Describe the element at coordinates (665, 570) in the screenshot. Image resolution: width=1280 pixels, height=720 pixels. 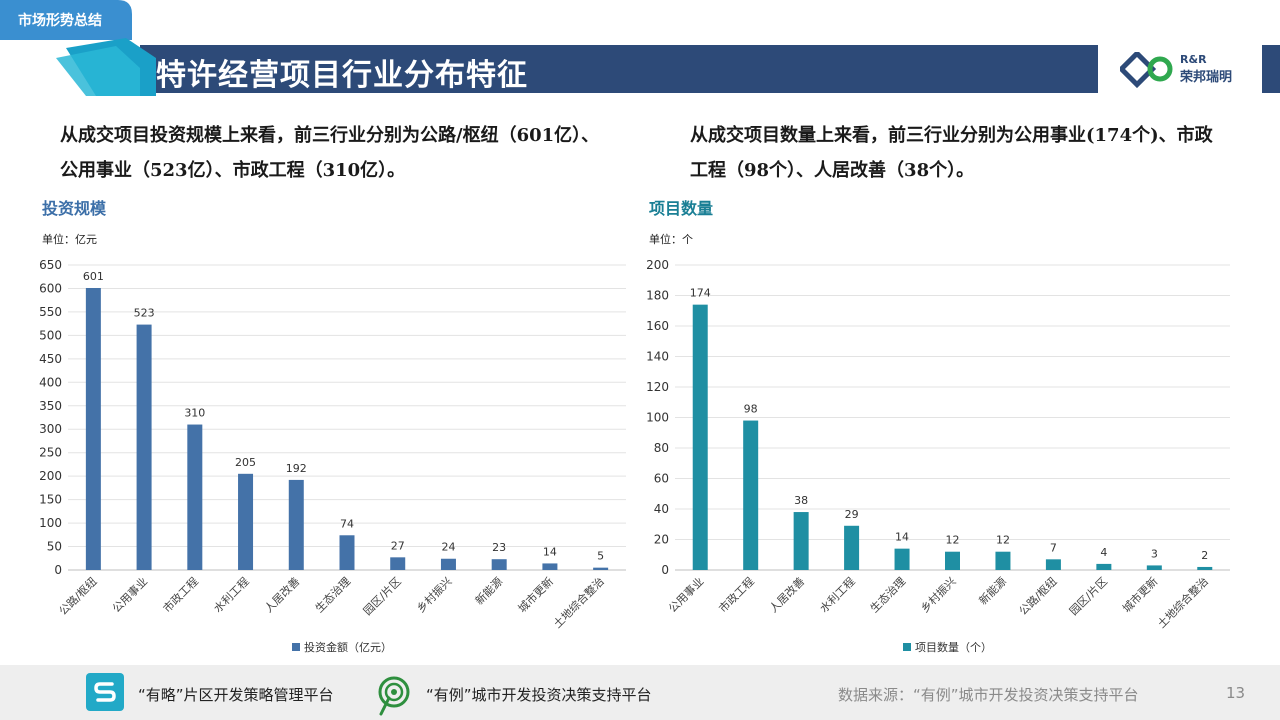
I see `y-tick-label: 0` at that location.